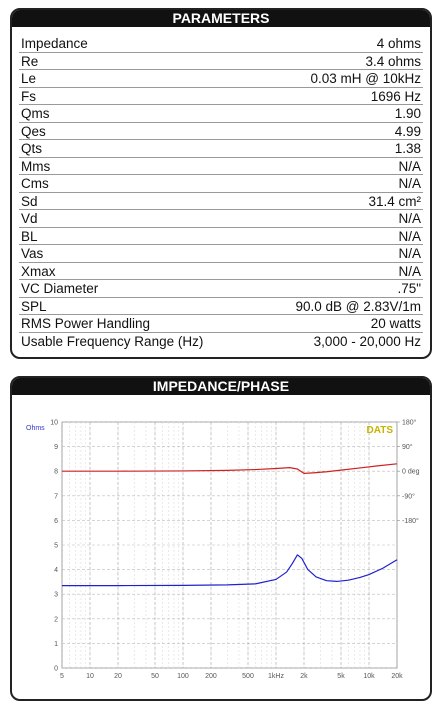  Describe the element at coordinates (56, 570) in the screenshot. I see `y-tick-label: 4` at that location.